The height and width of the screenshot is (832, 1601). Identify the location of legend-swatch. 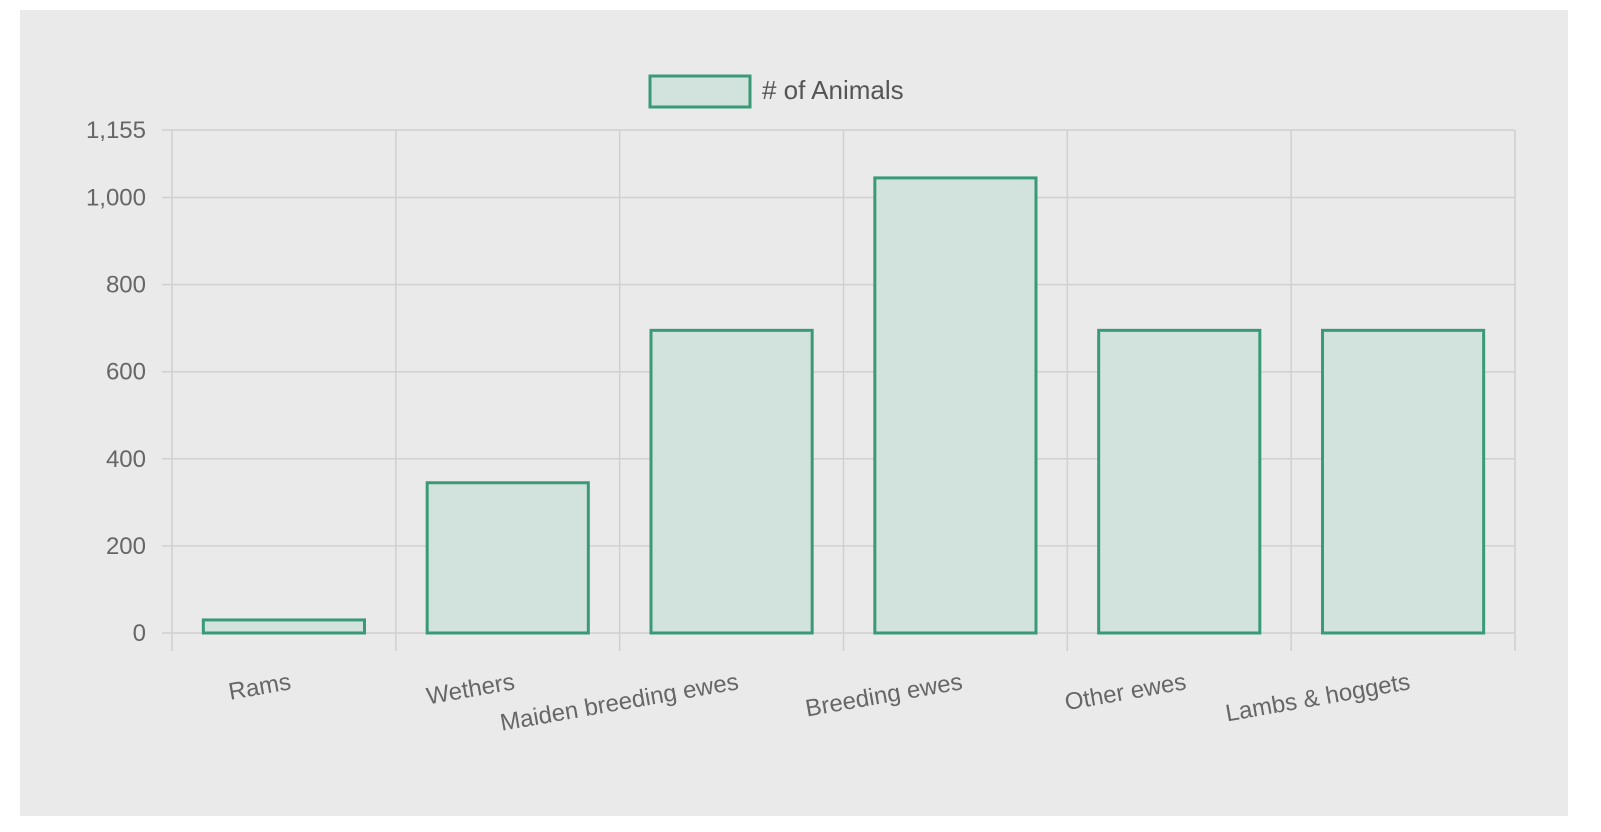
(700, 91).